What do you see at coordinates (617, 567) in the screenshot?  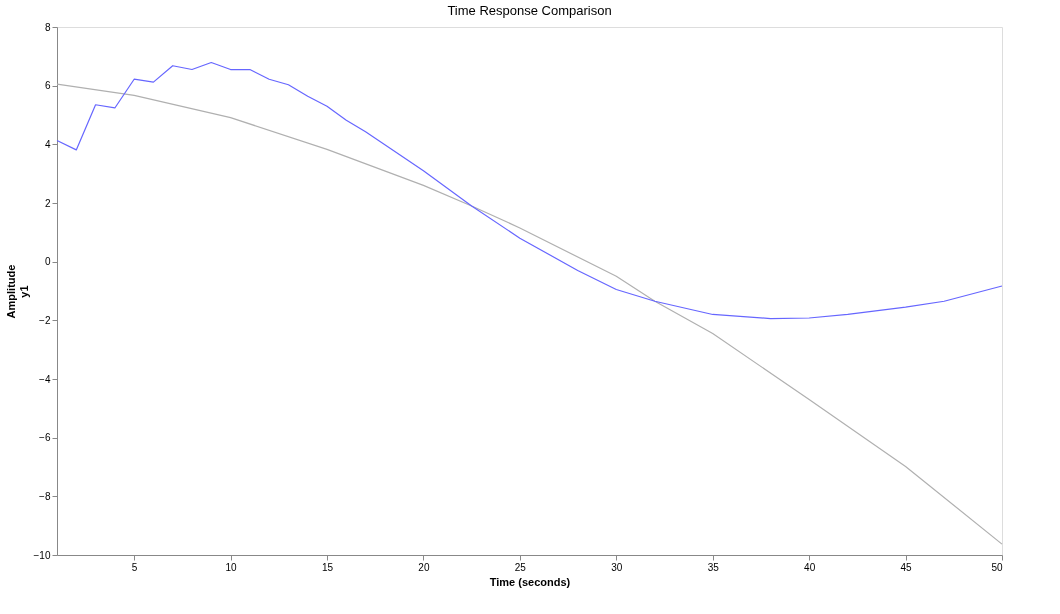 I see `x-tick-label: 30` at bounding box center [617, 567].